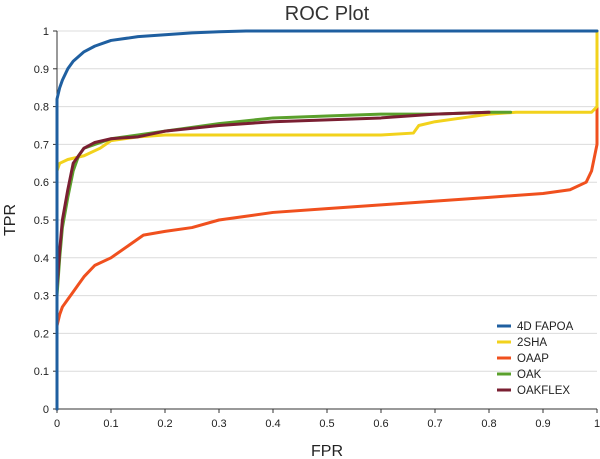  What do you see at coordinates (41, 259) in the screenshot?
I see `y-tick-label: 0.4` at bounding box center [41, 259].